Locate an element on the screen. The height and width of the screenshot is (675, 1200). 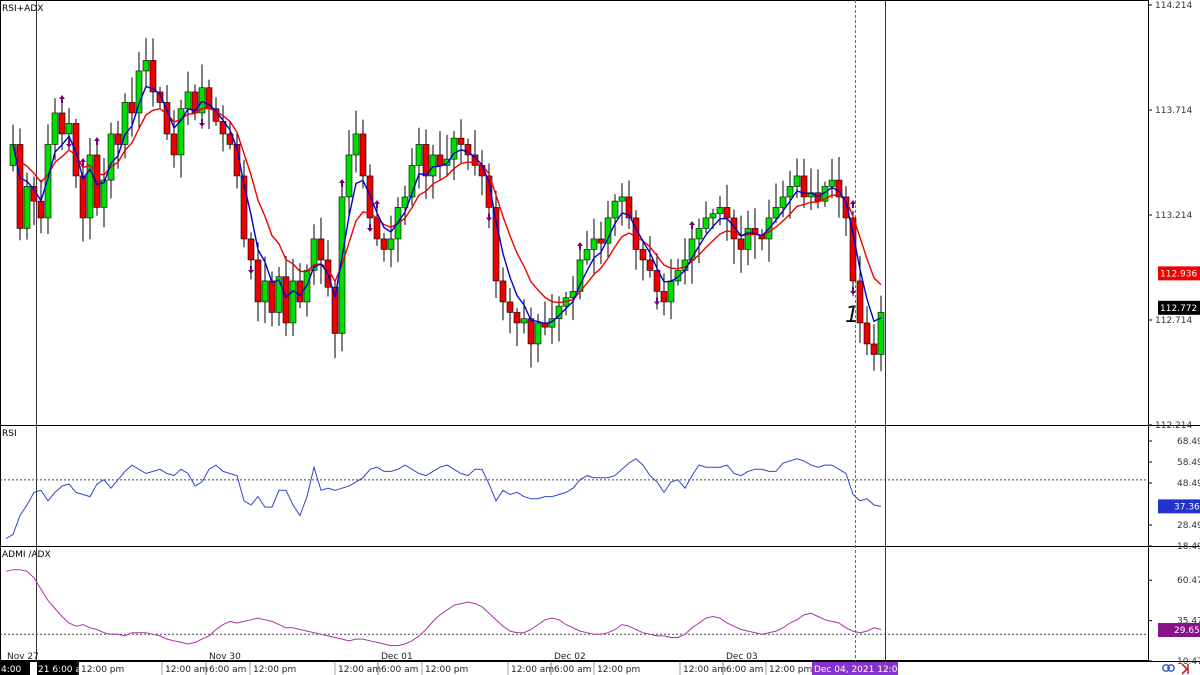
rsi-value-tag-bg is located at coordinates (1179, 506).